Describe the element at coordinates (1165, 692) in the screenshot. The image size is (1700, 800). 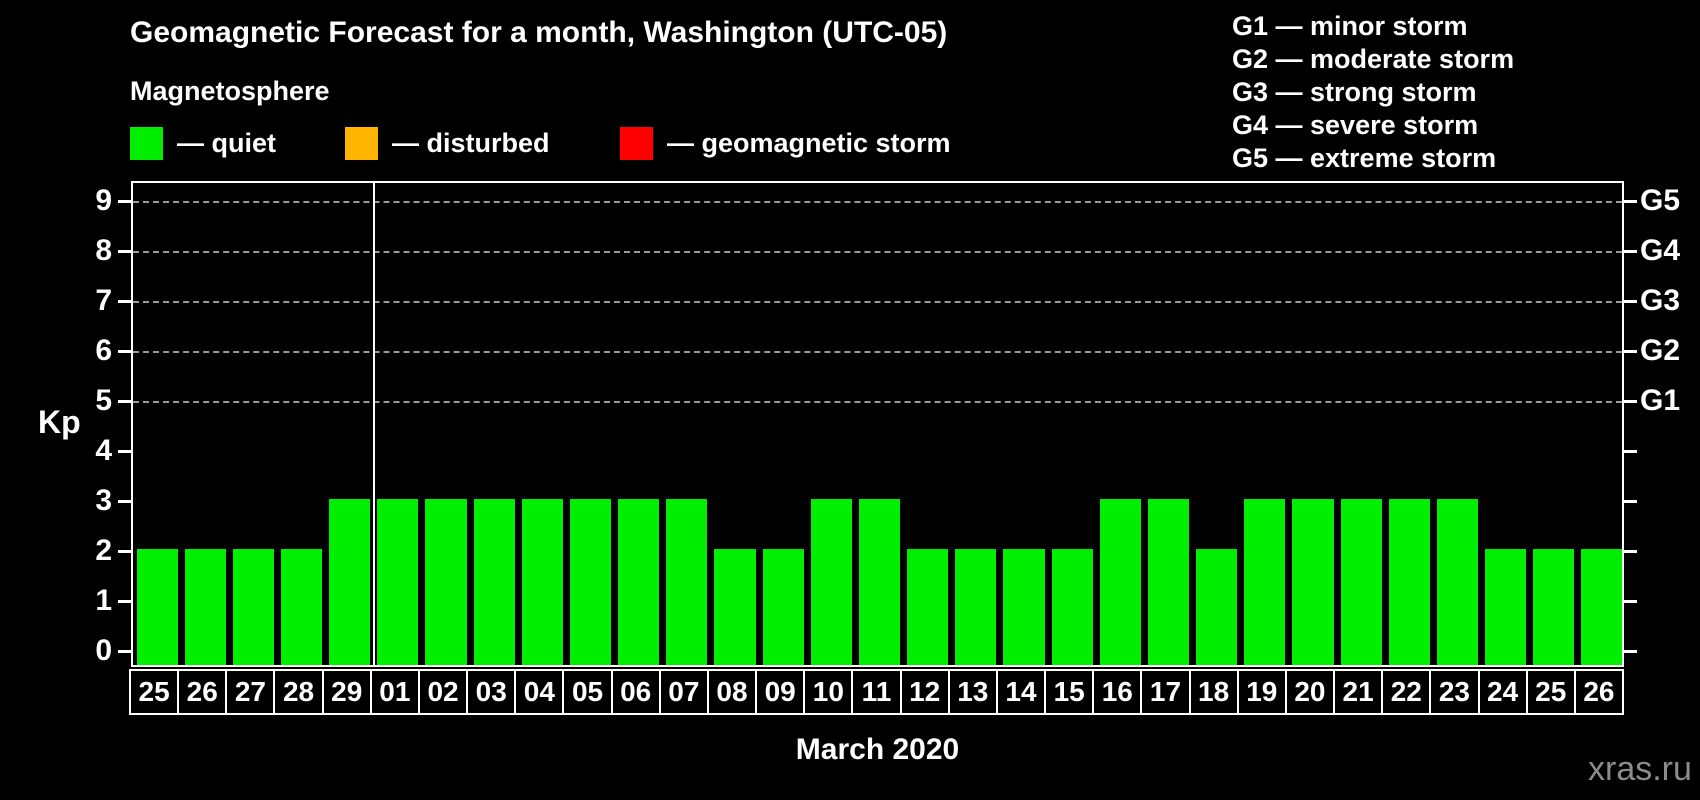
I see `x-axis-day-label: 17` at that location.